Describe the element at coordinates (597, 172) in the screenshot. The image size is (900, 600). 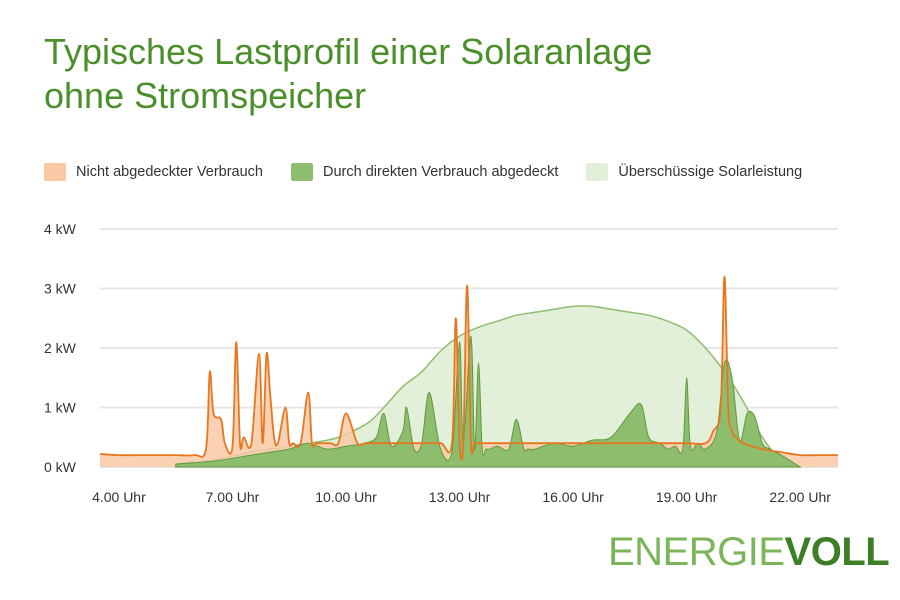
I see `legend-swatch-surplus-solar` at that location.